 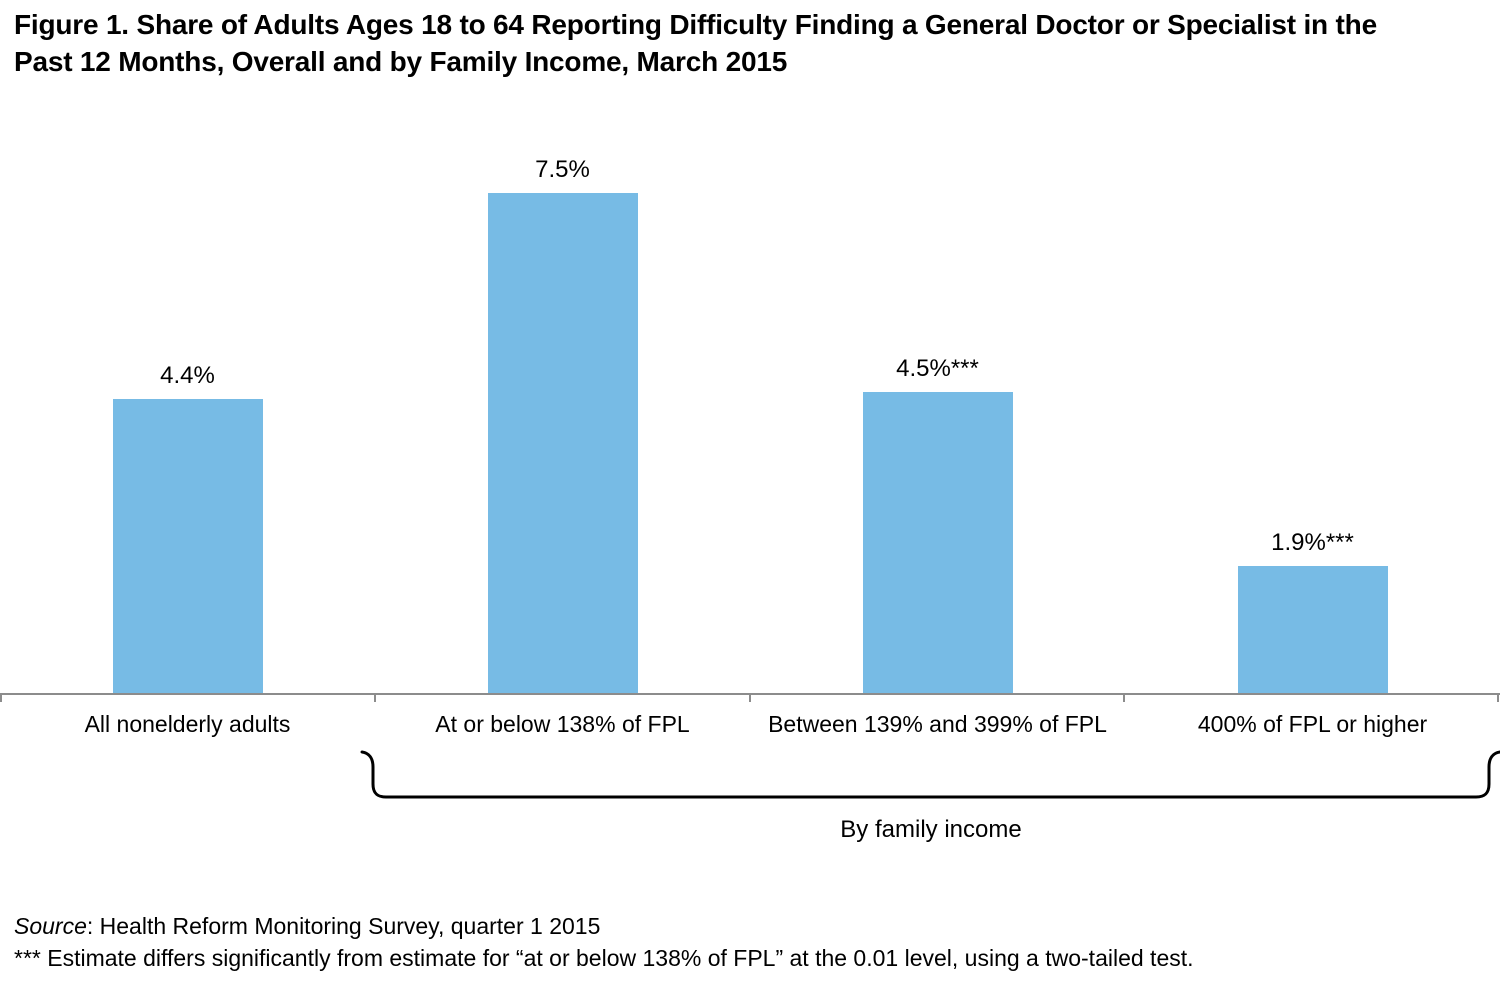 I want to click on bar-group: 7.5%, so click(x=562, y=425).